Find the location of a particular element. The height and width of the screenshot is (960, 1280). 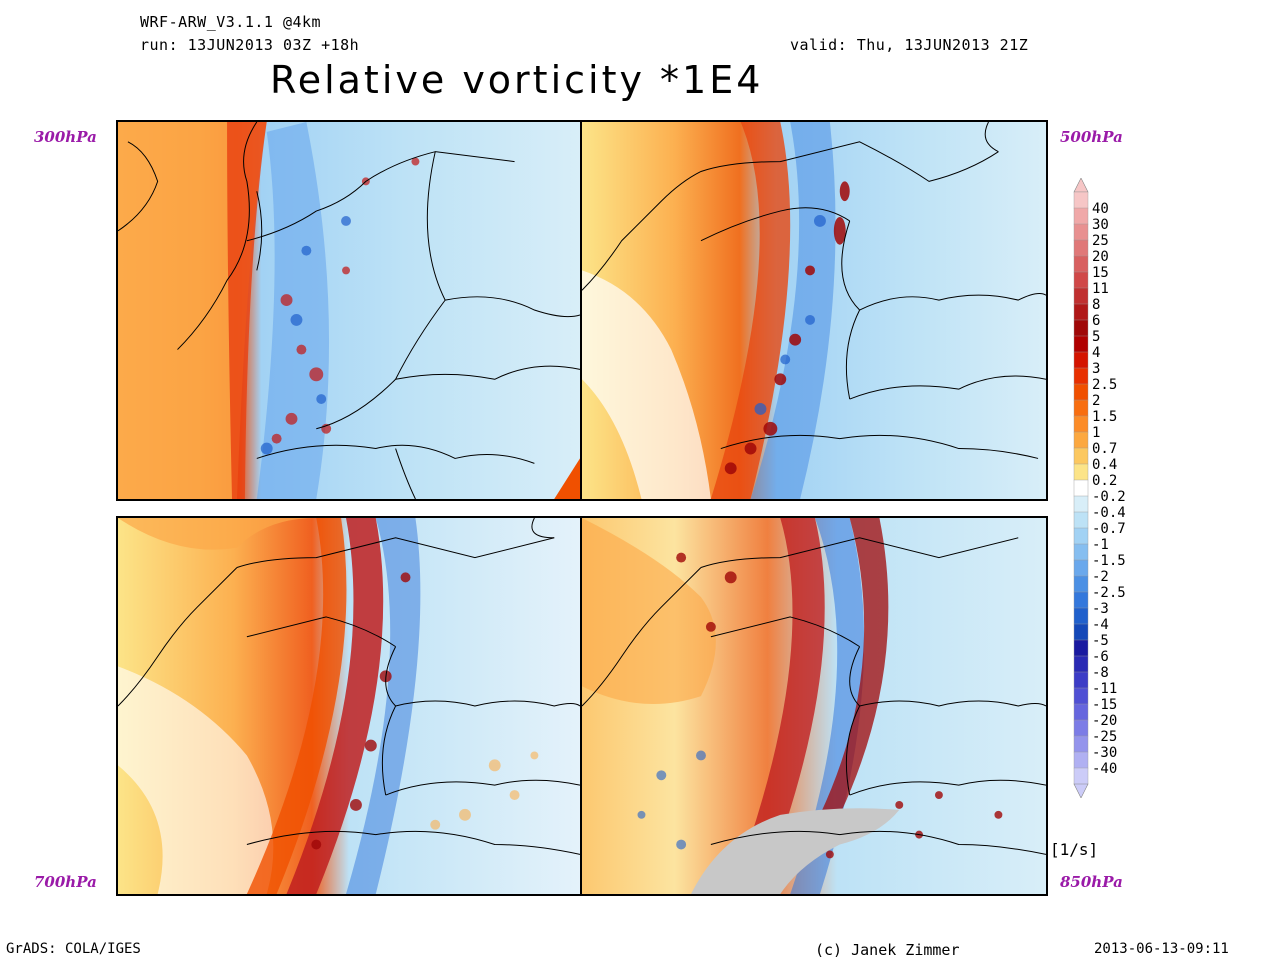

colorbar-tick-label: 1.5 is located at coordinates (1104, 417).